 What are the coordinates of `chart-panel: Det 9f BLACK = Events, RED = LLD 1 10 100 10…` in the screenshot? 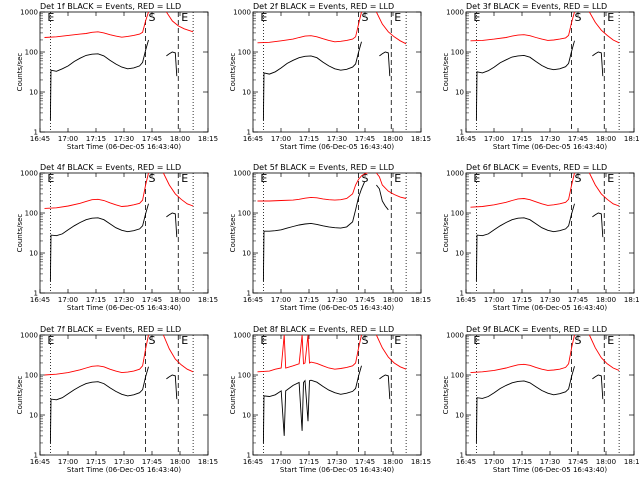 It's located at (541, 399).